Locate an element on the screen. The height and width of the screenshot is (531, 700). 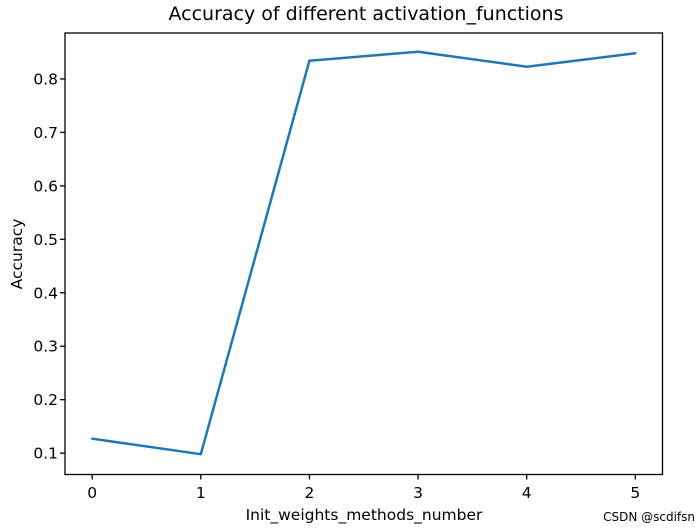
y-tick-label: 0.4 is located at coordinates (45, 293).